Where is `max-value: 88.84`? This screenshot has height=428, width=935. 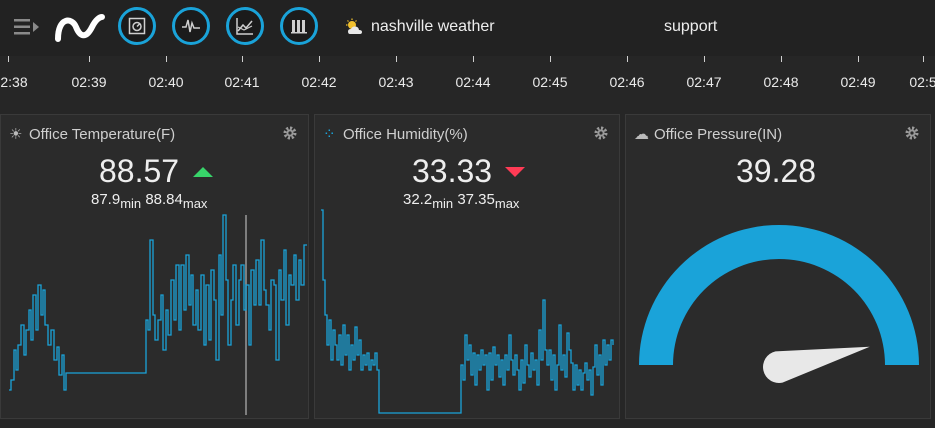
max-value: 88.84 is located at coordinates (164, 199).